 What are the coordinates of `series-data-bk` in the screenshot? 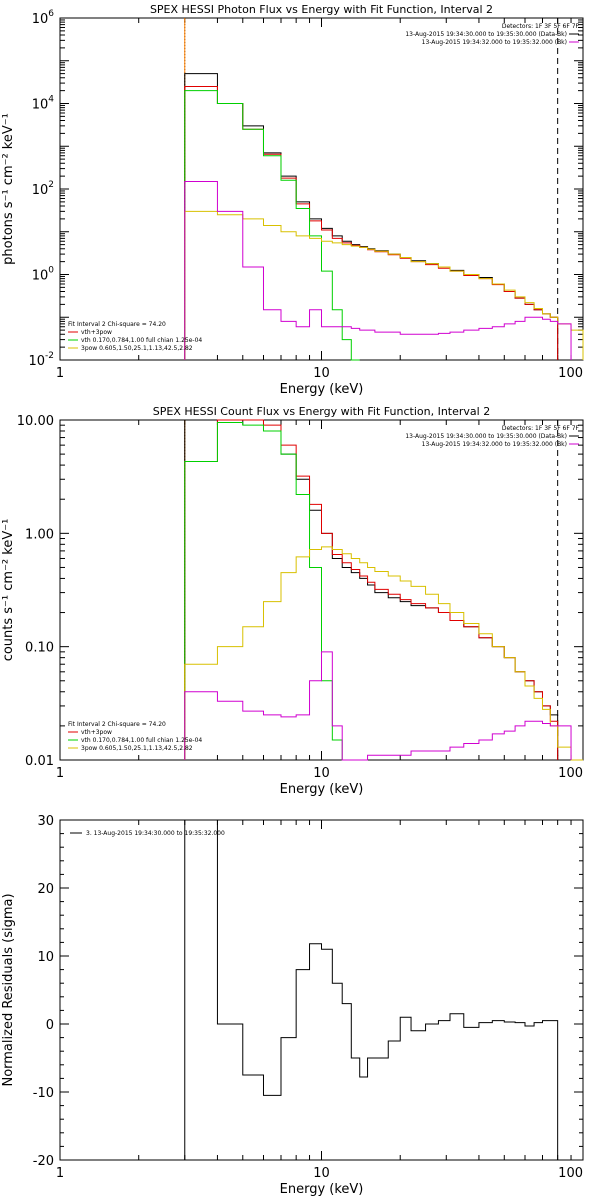 It's located at (371, 216).